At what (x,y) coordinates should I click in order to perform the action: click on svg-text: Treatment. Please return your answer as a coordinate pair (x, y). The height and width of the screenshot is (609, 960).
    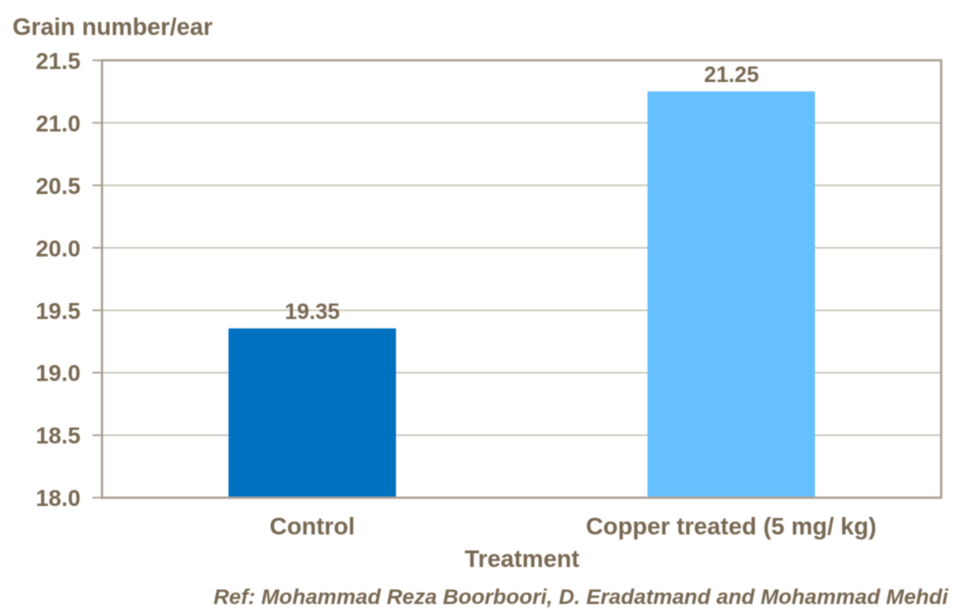
    Looking at the image, I should click on (522, 559).